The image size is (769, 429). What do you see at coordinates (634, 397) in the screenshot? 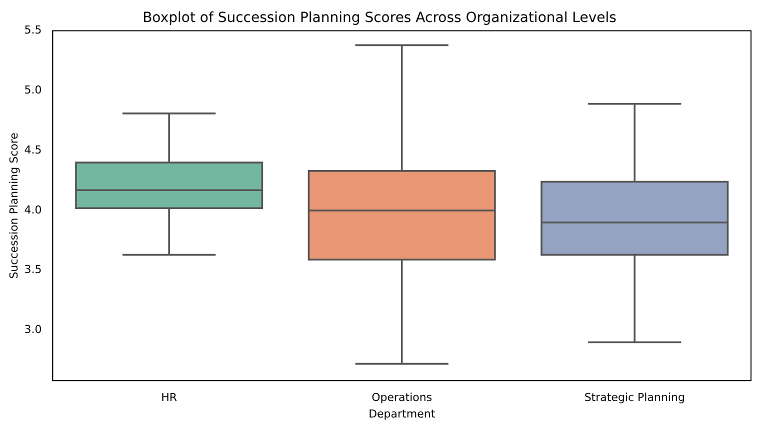
I see `x-tick-label: Strategic Planning` at bounding box center [634, 397].